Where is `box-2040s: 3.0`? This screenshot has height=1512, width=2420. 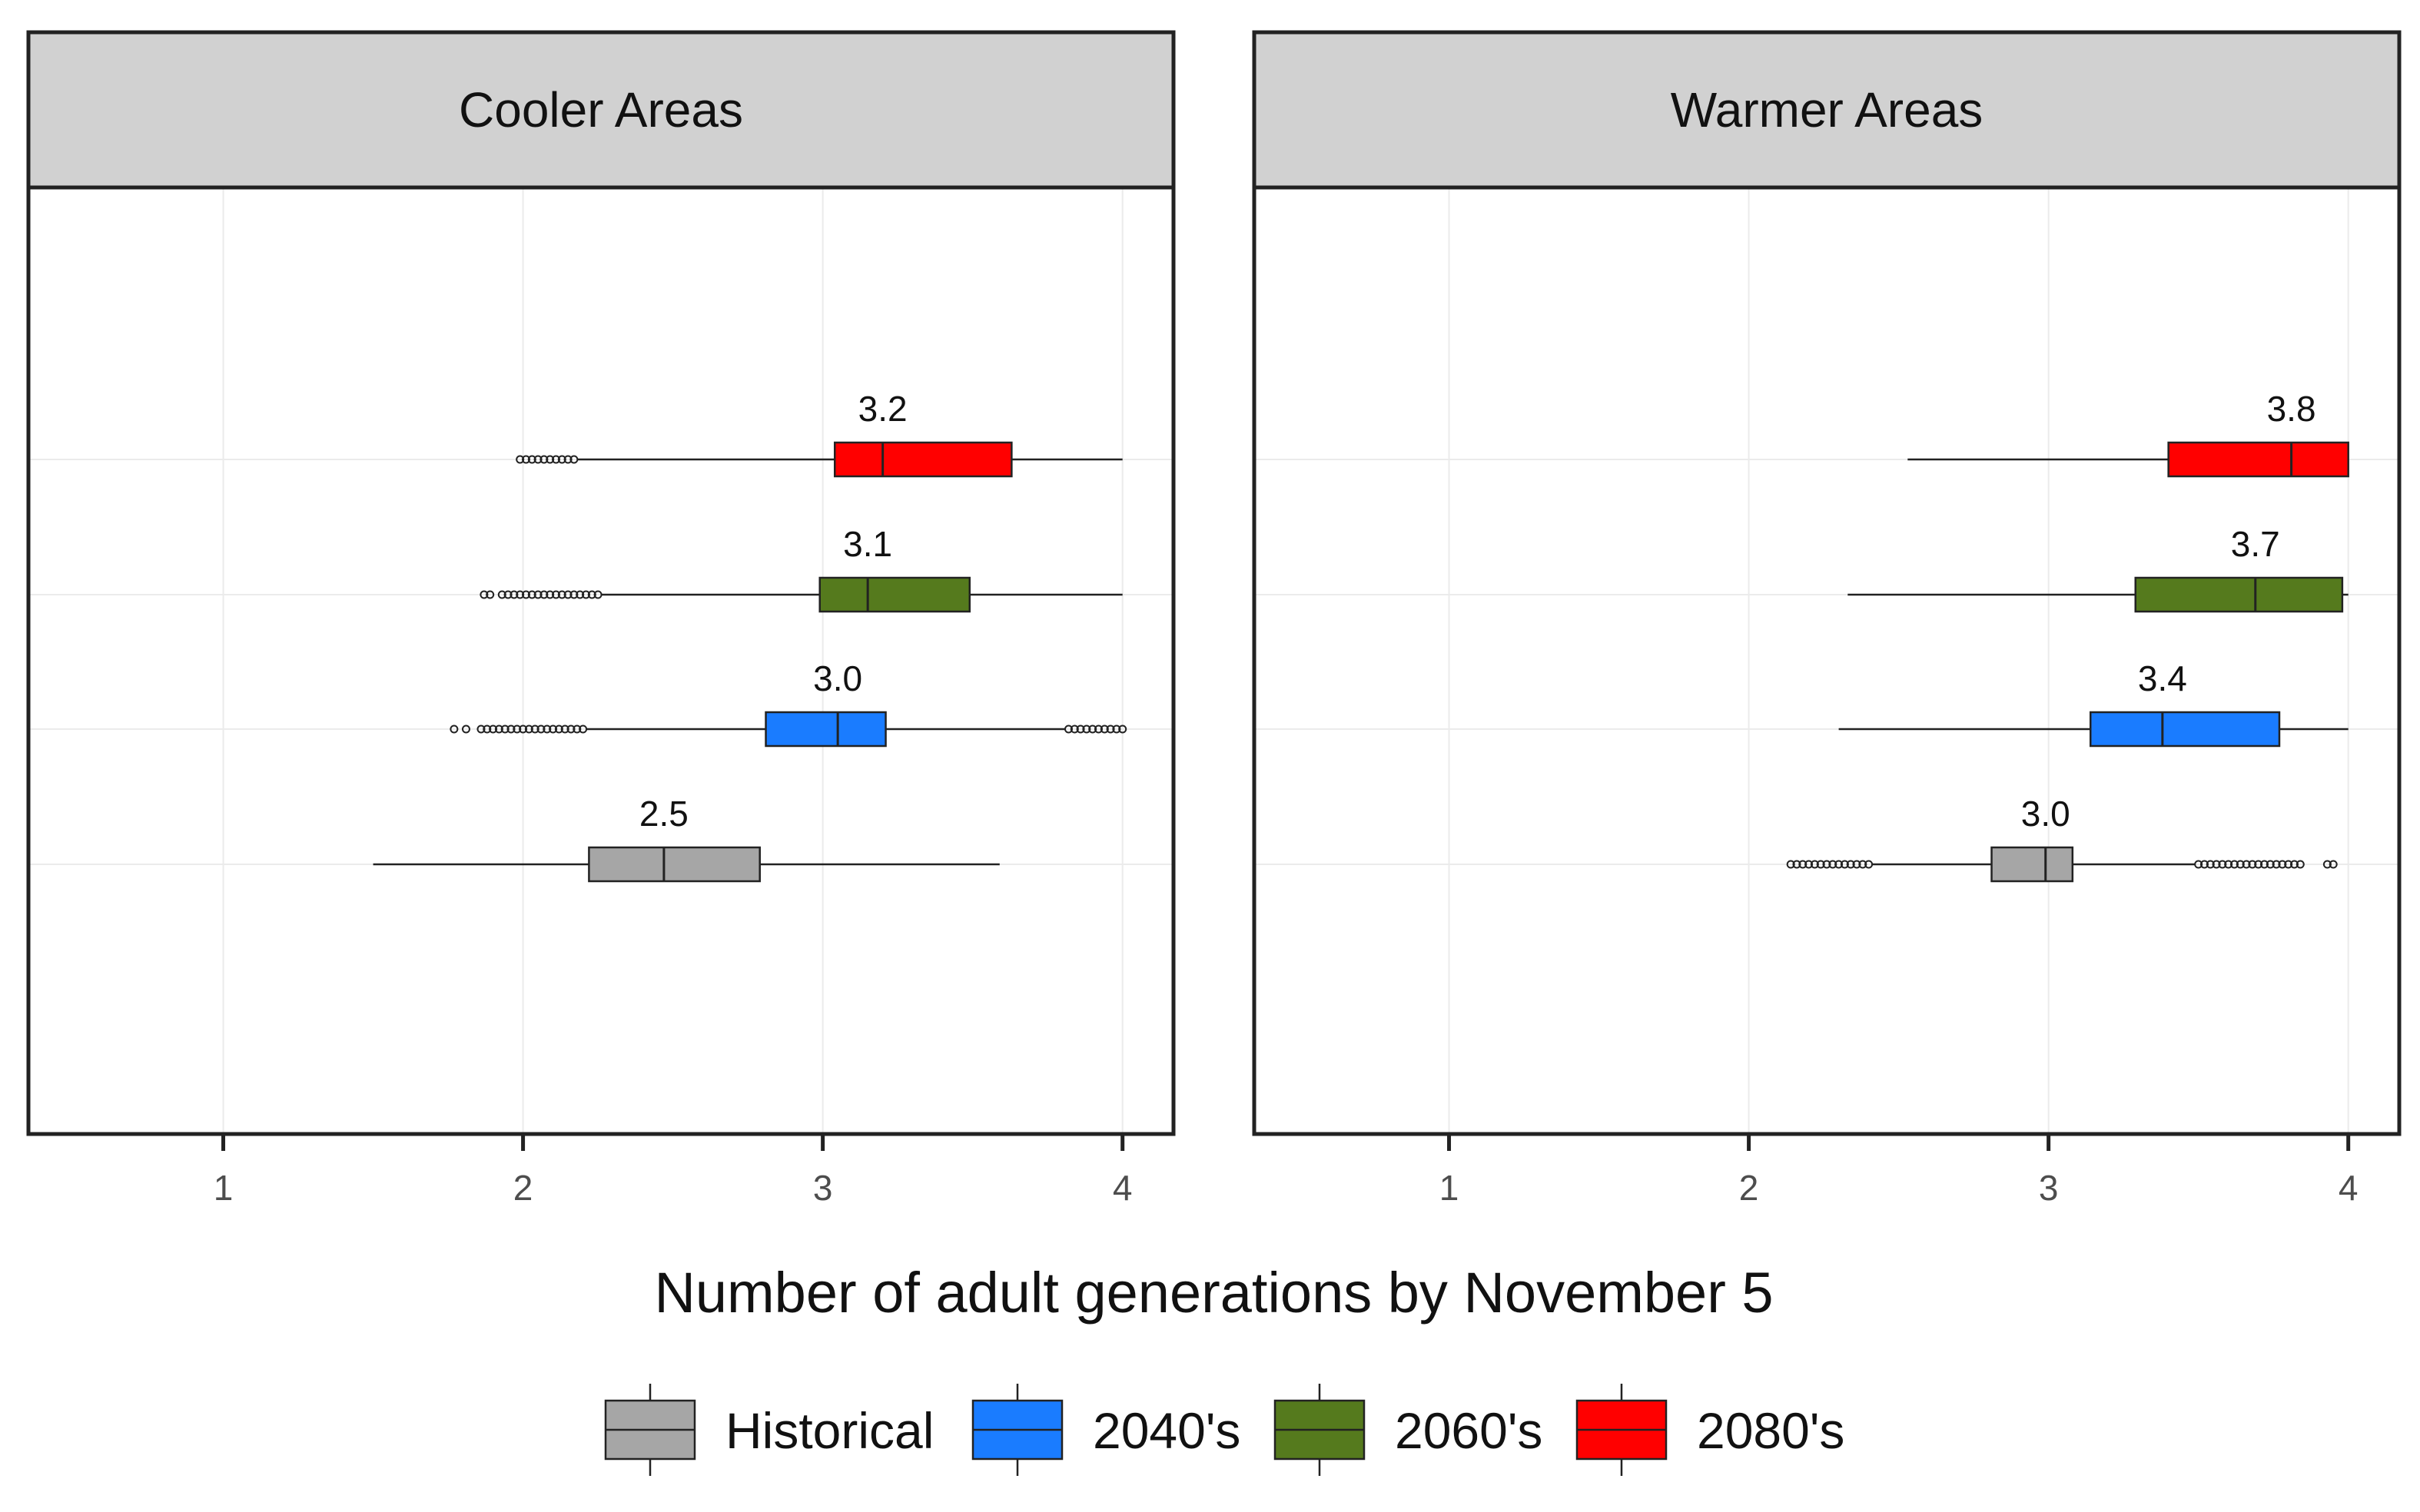 box-2040s: 3.0 is located at coordinates (788, 703).